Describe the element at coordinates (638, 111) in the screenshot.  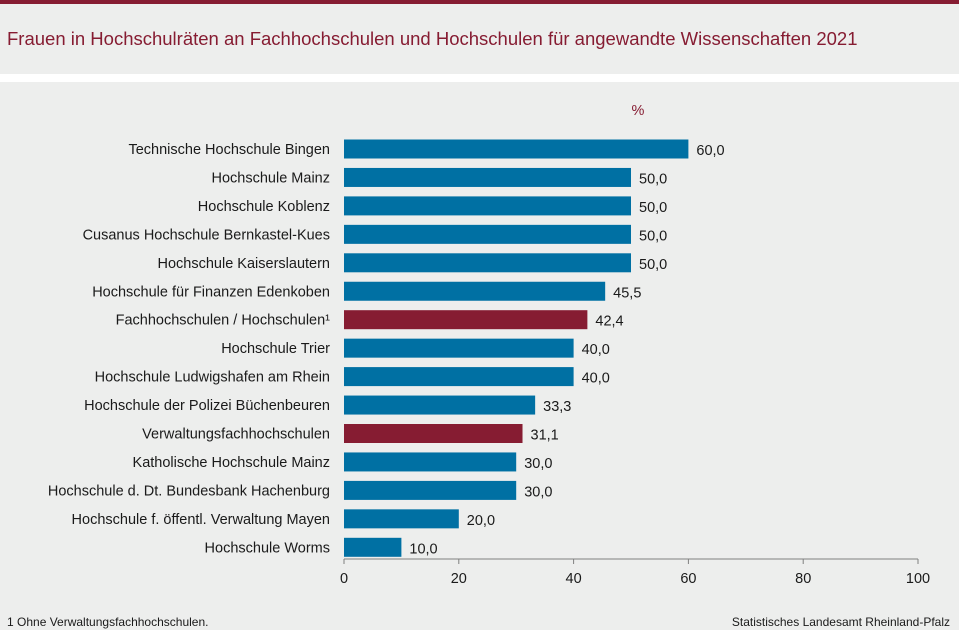
I see `unit-label: %` at that location.